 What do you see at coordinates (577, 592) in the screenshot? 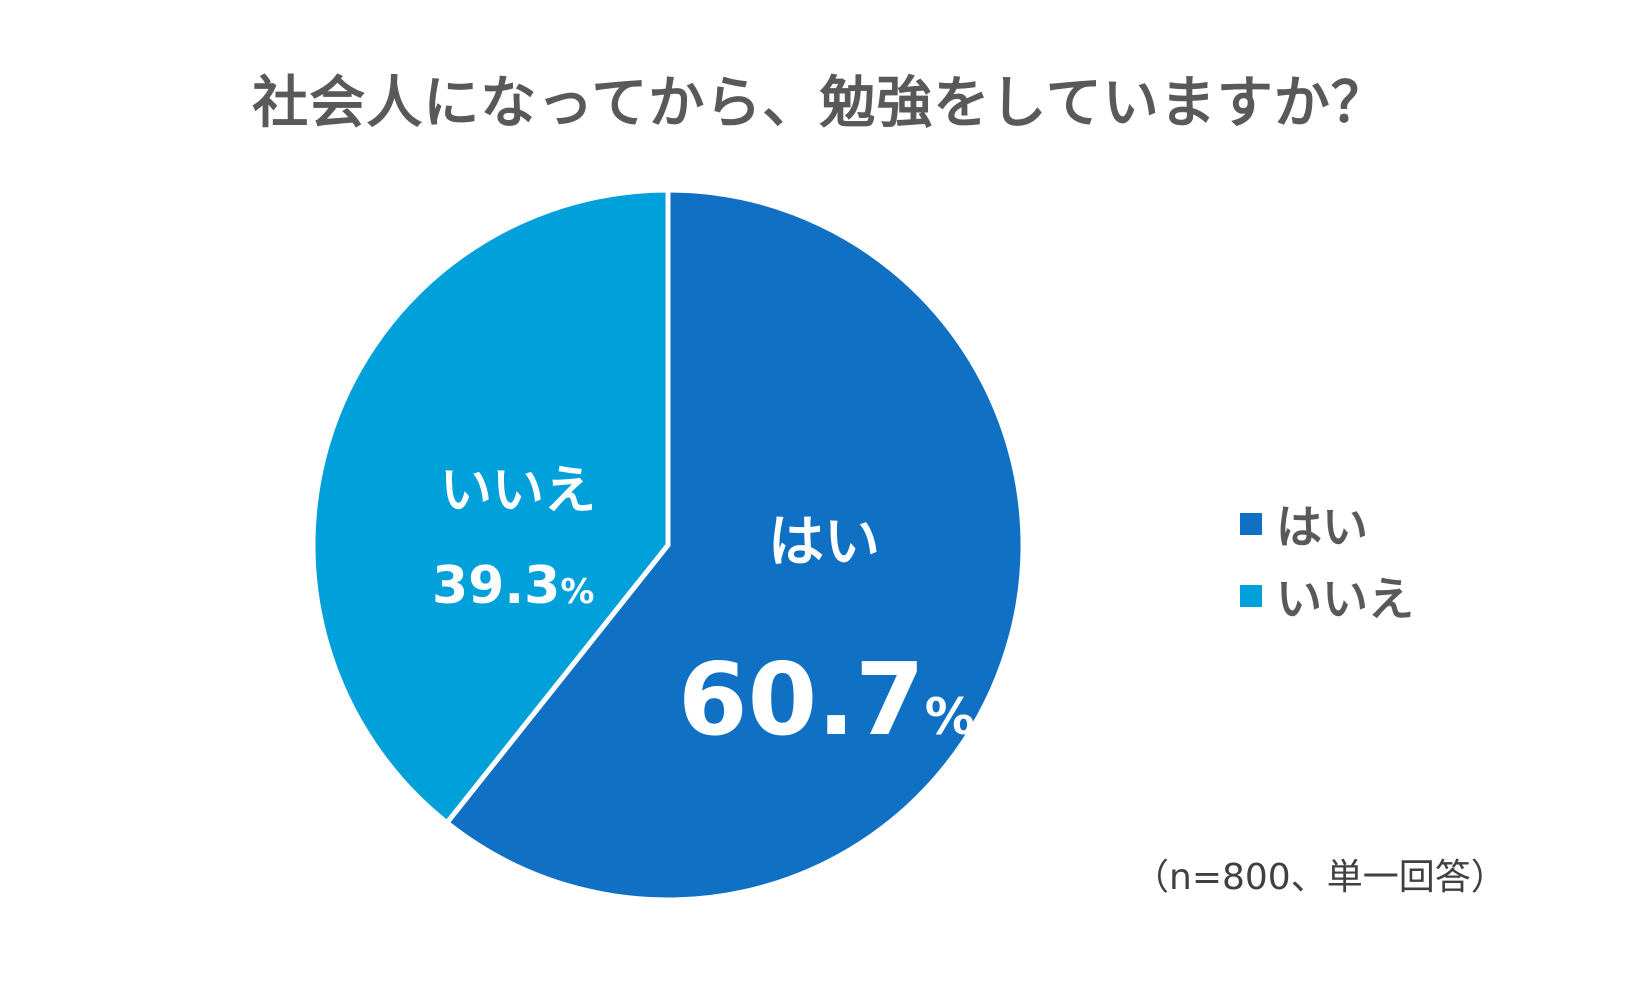
I see `slice-value-iie-unit: %` at bounding box center [577, 592].